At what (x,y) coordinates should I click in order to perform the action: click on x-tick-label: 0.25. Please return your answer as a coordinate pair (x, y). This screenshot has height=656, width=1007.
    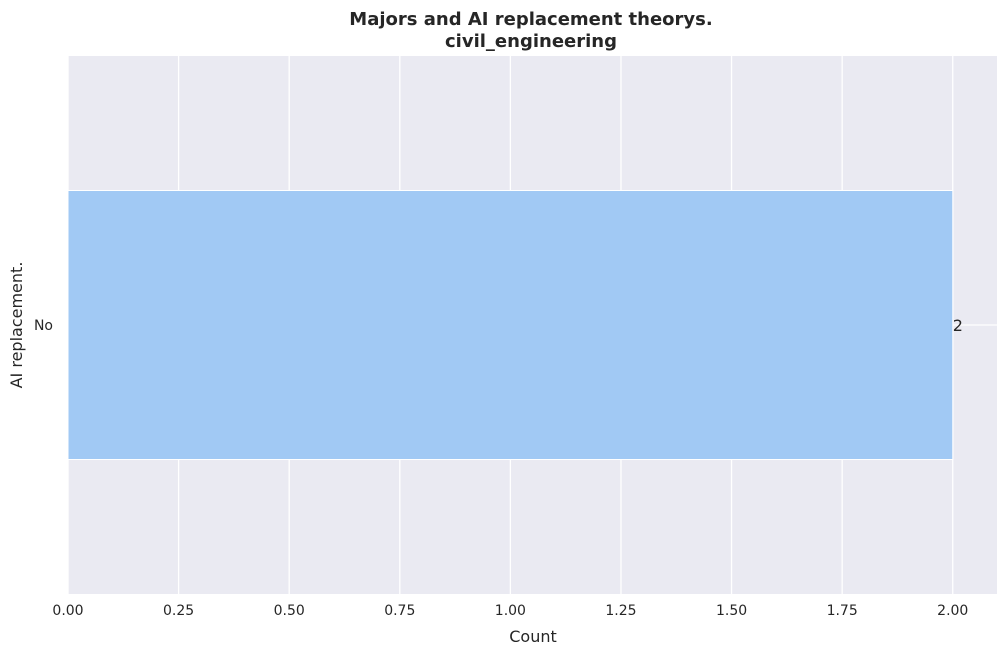
    Looking at the image, I should click on (178, 611).